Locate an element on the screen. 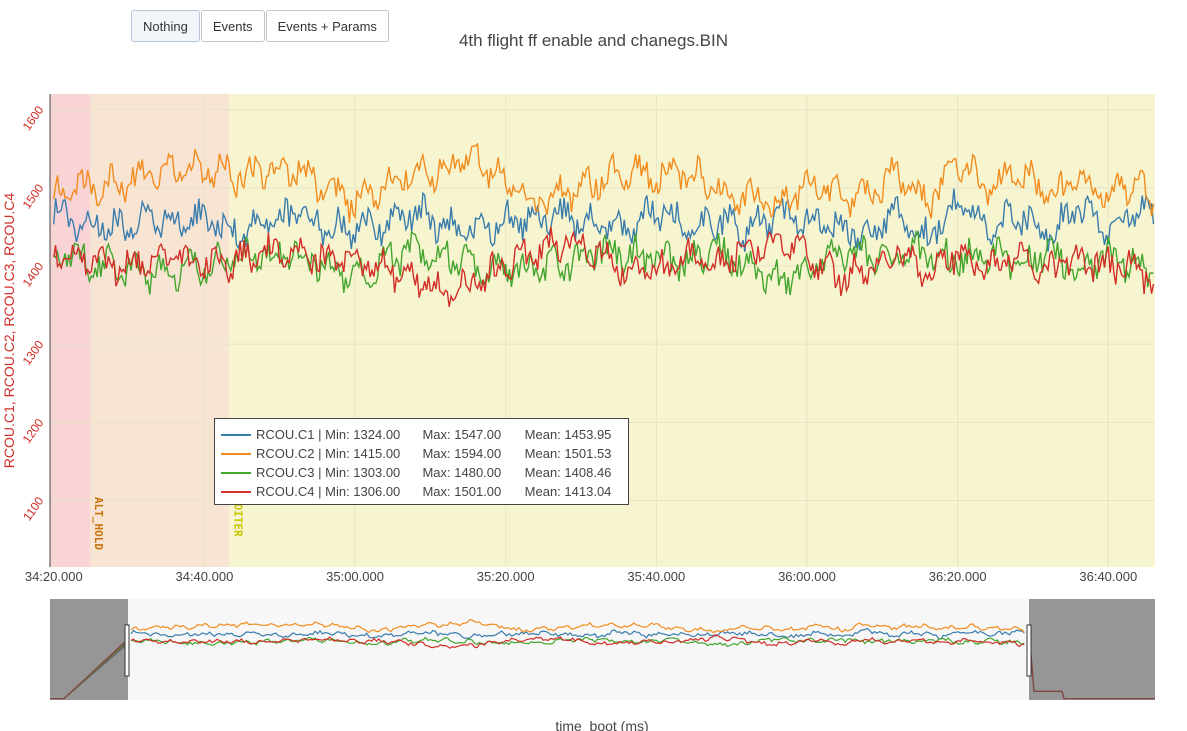 The width and height of the screenshot is (1187, 731). range-mask-left is located at coordinates (89, 649).